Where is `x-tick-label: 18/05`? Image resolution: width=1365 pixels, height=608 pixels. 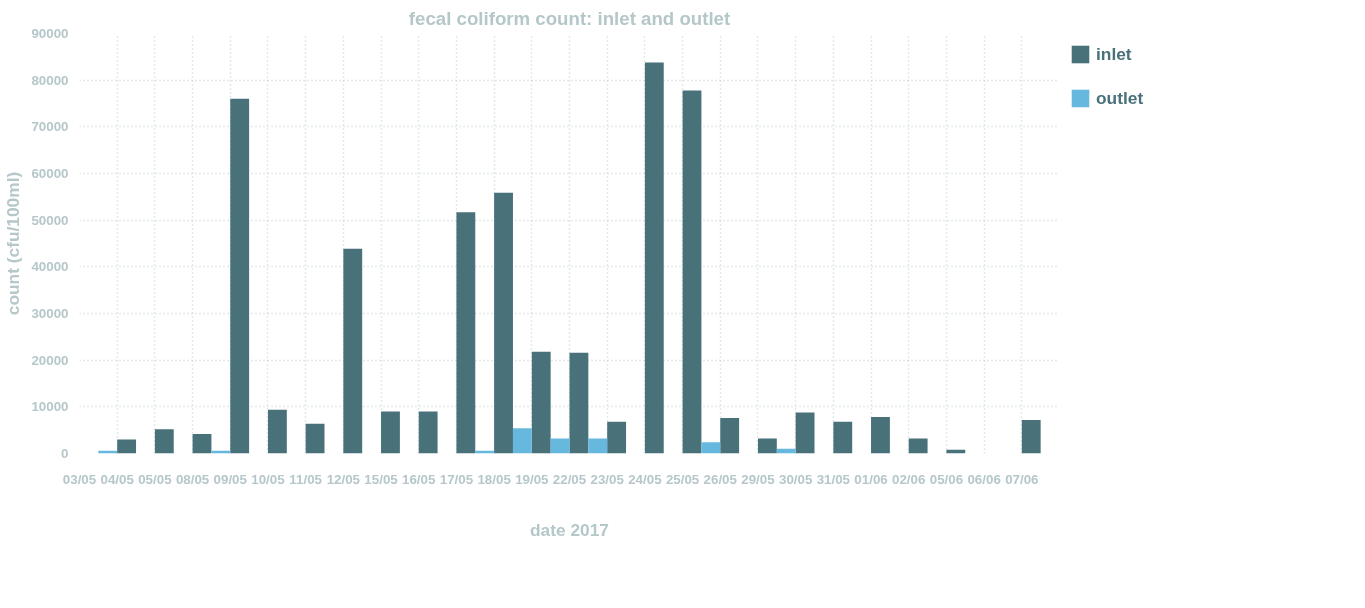
x-tick-label: 18/05 is located at coordinates (494, 479).